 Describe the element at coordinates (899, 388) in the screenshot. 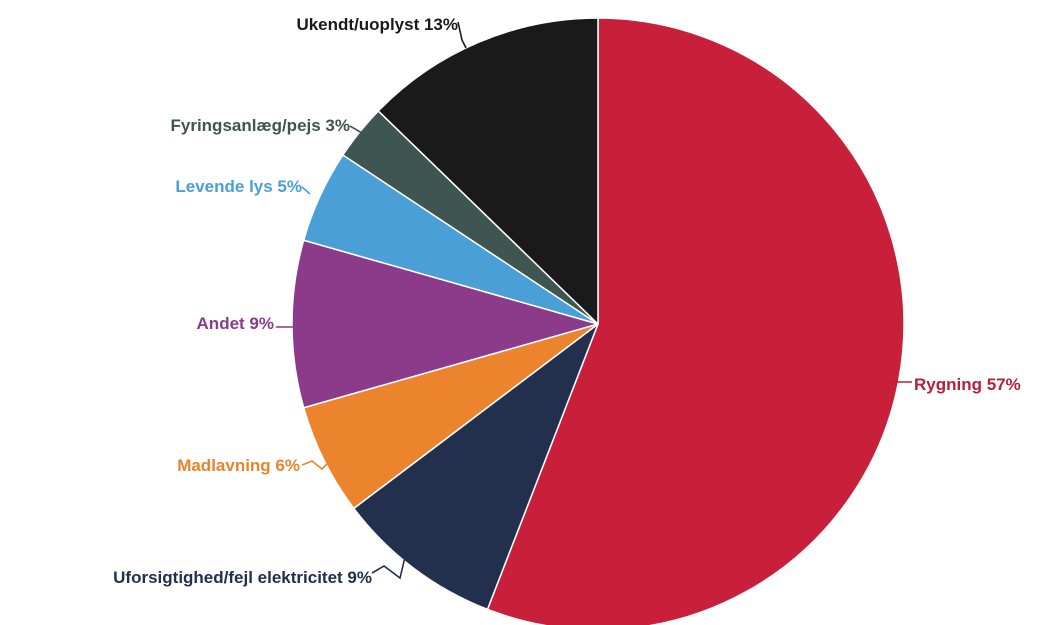

I see `leader-rygning` at that location.